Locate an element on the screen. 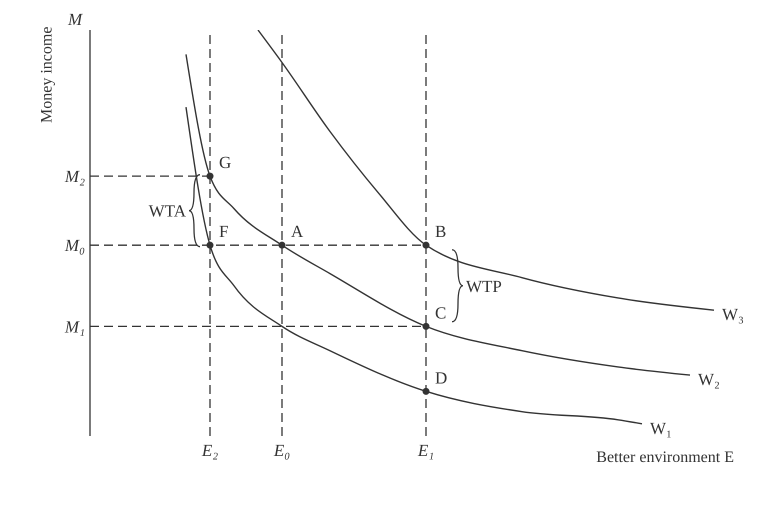  series-label: W₂ is located at coordinates (709, 380).